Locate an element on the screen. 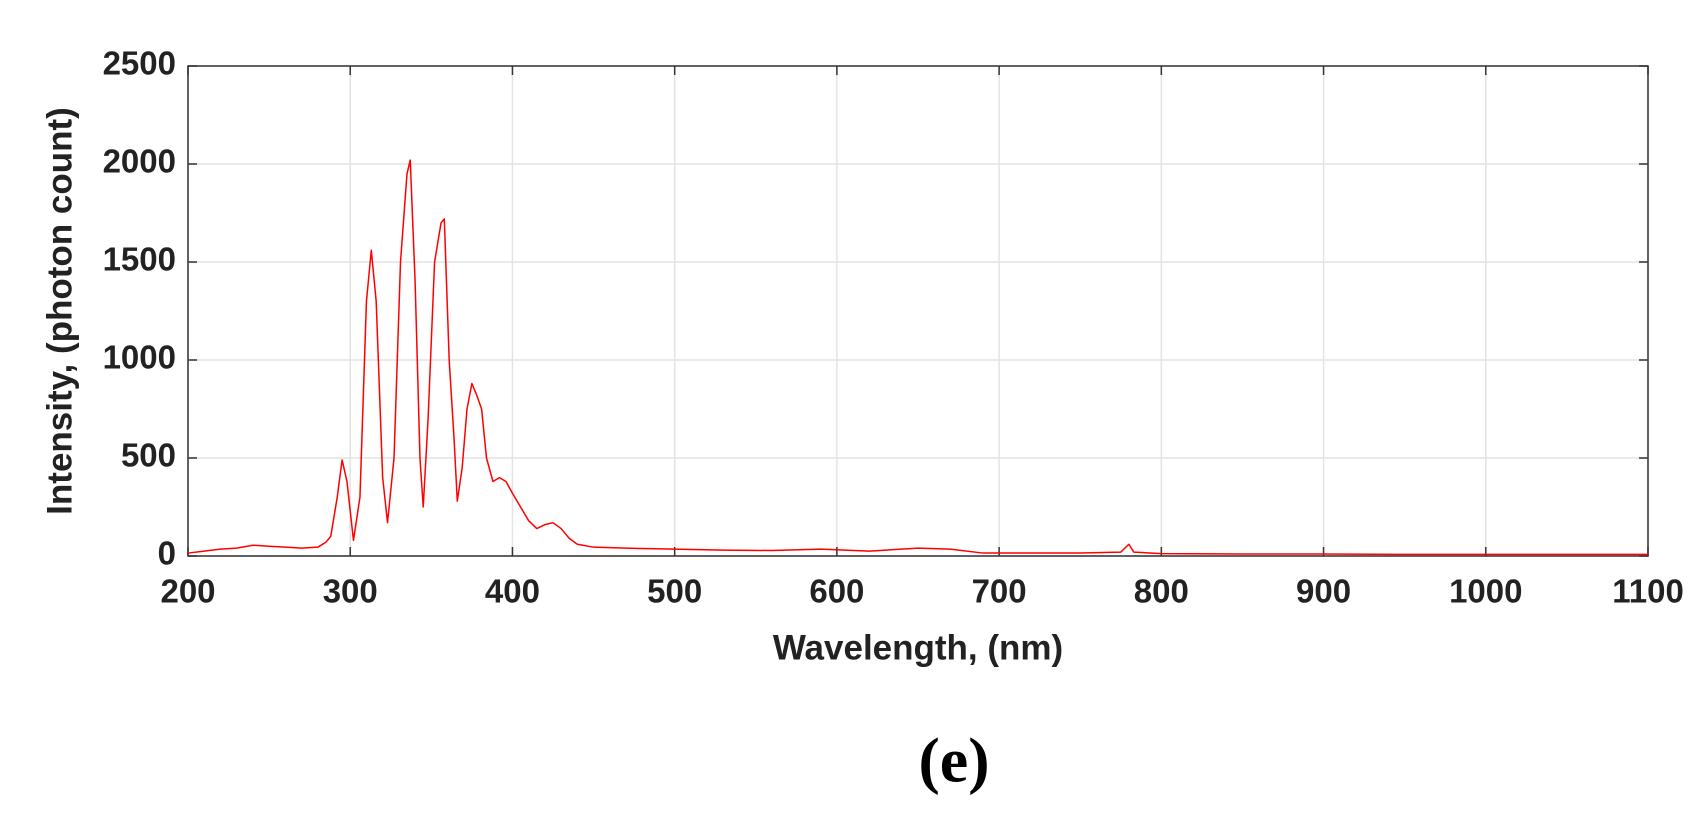  x-tick-label: 900 is located at coordinates (1323, 591).